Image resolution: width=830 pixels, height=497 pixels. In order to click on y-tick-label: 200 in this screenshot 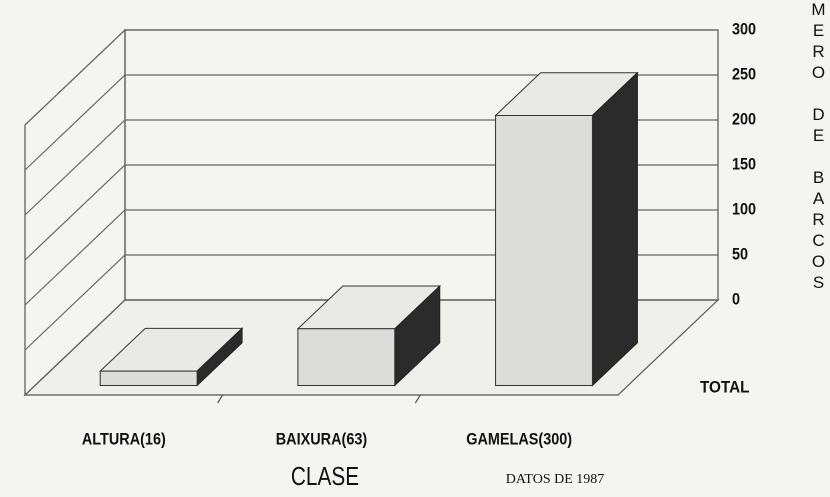, I will do `click(744, 119)`.